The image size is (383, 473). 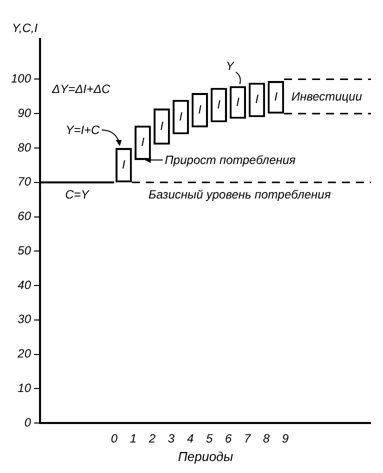 What do you see at coordinates (25, 285) in the screenshot?
I see `y-tick-label: 40` at bounding box center [25, 285].